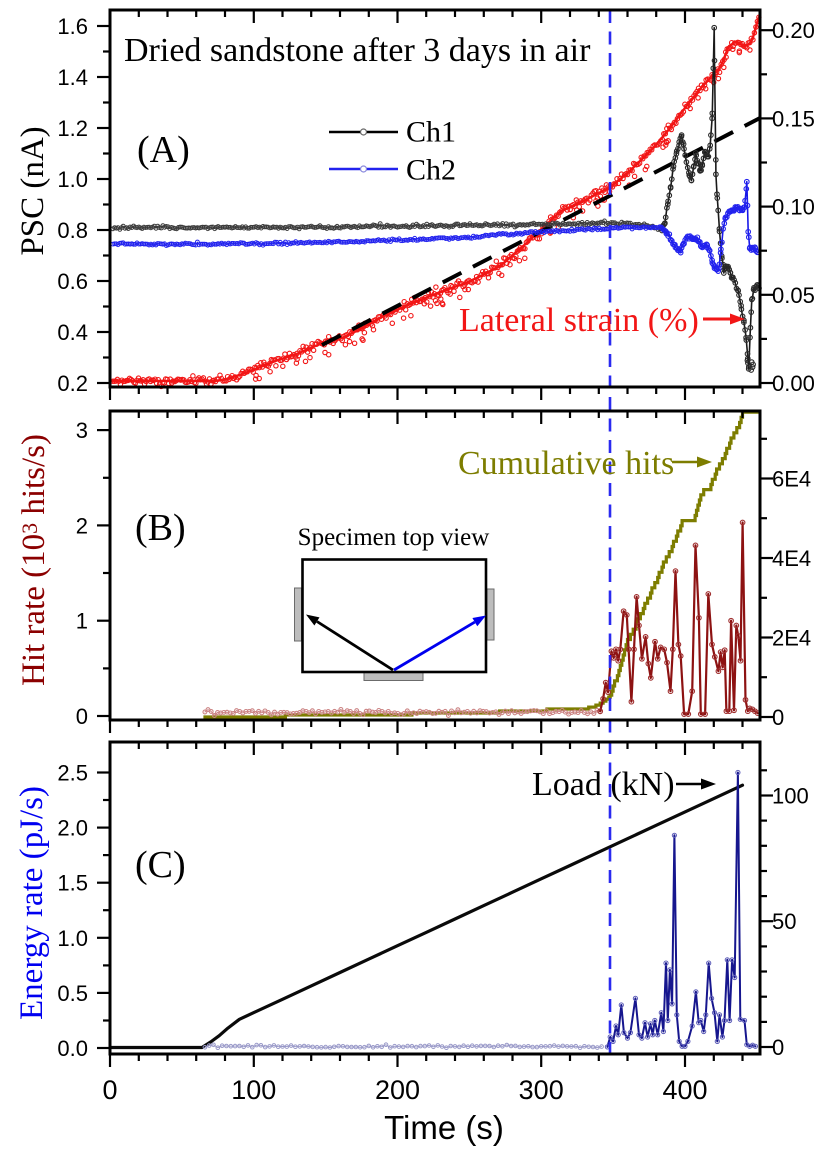 This screenshot has height=1157, width=833. What do you see at coordinates (72, 332) in the screenshot?
I see `svg-text: 0.4` at bounding box center [72, 332].